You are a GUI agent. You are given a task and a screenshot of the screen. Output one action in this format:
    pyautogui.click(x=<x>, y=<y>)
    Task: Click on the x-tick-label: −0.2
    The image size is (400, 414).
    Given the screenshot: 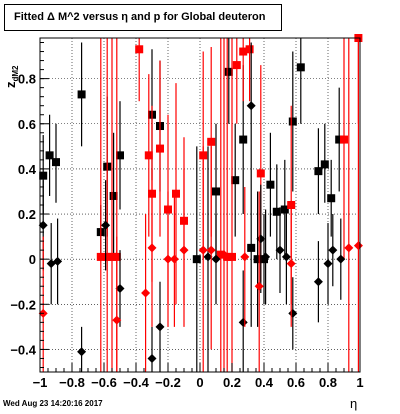 What is the action you would take?
    pyautogui.click(x=168, y=382)
    